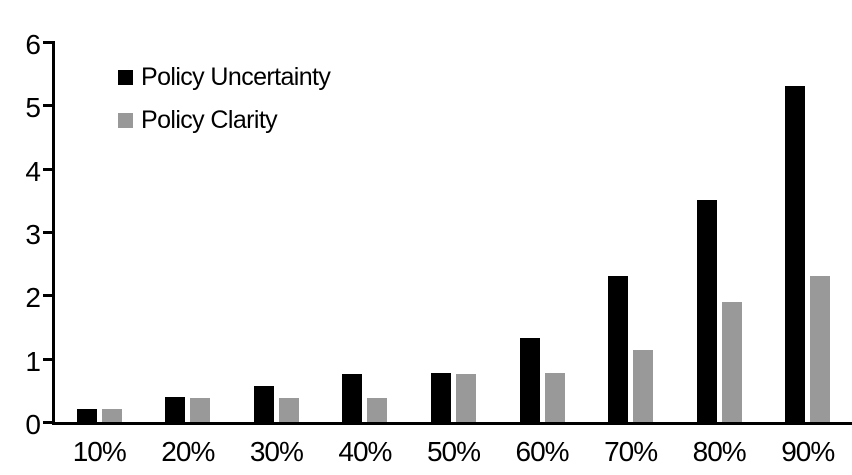 This screenshot has width=852, height=475. I want to click on x-axis-label-60: 60%, so click(542, 451).